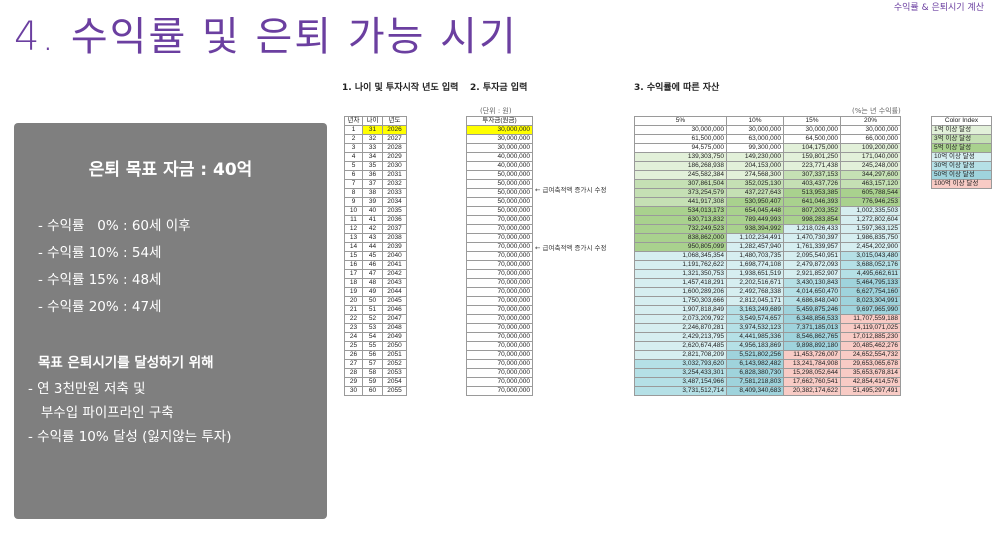 Image resolution: width=992 pixels, height=533 pixels. What do you see at coordinates (375, 229) in the screenshot?
I see `table-row: 12 42 2037` at bounding box center [375, 229].